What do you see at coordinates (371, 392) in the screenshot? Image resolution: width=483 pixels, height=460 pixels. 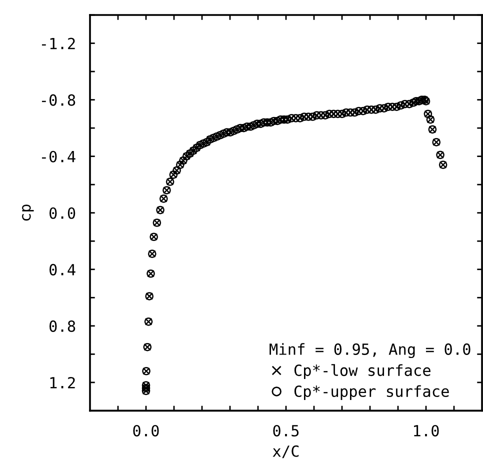 I see `legend-label: Cp*-upper surface` at bounding box center [371, 392].